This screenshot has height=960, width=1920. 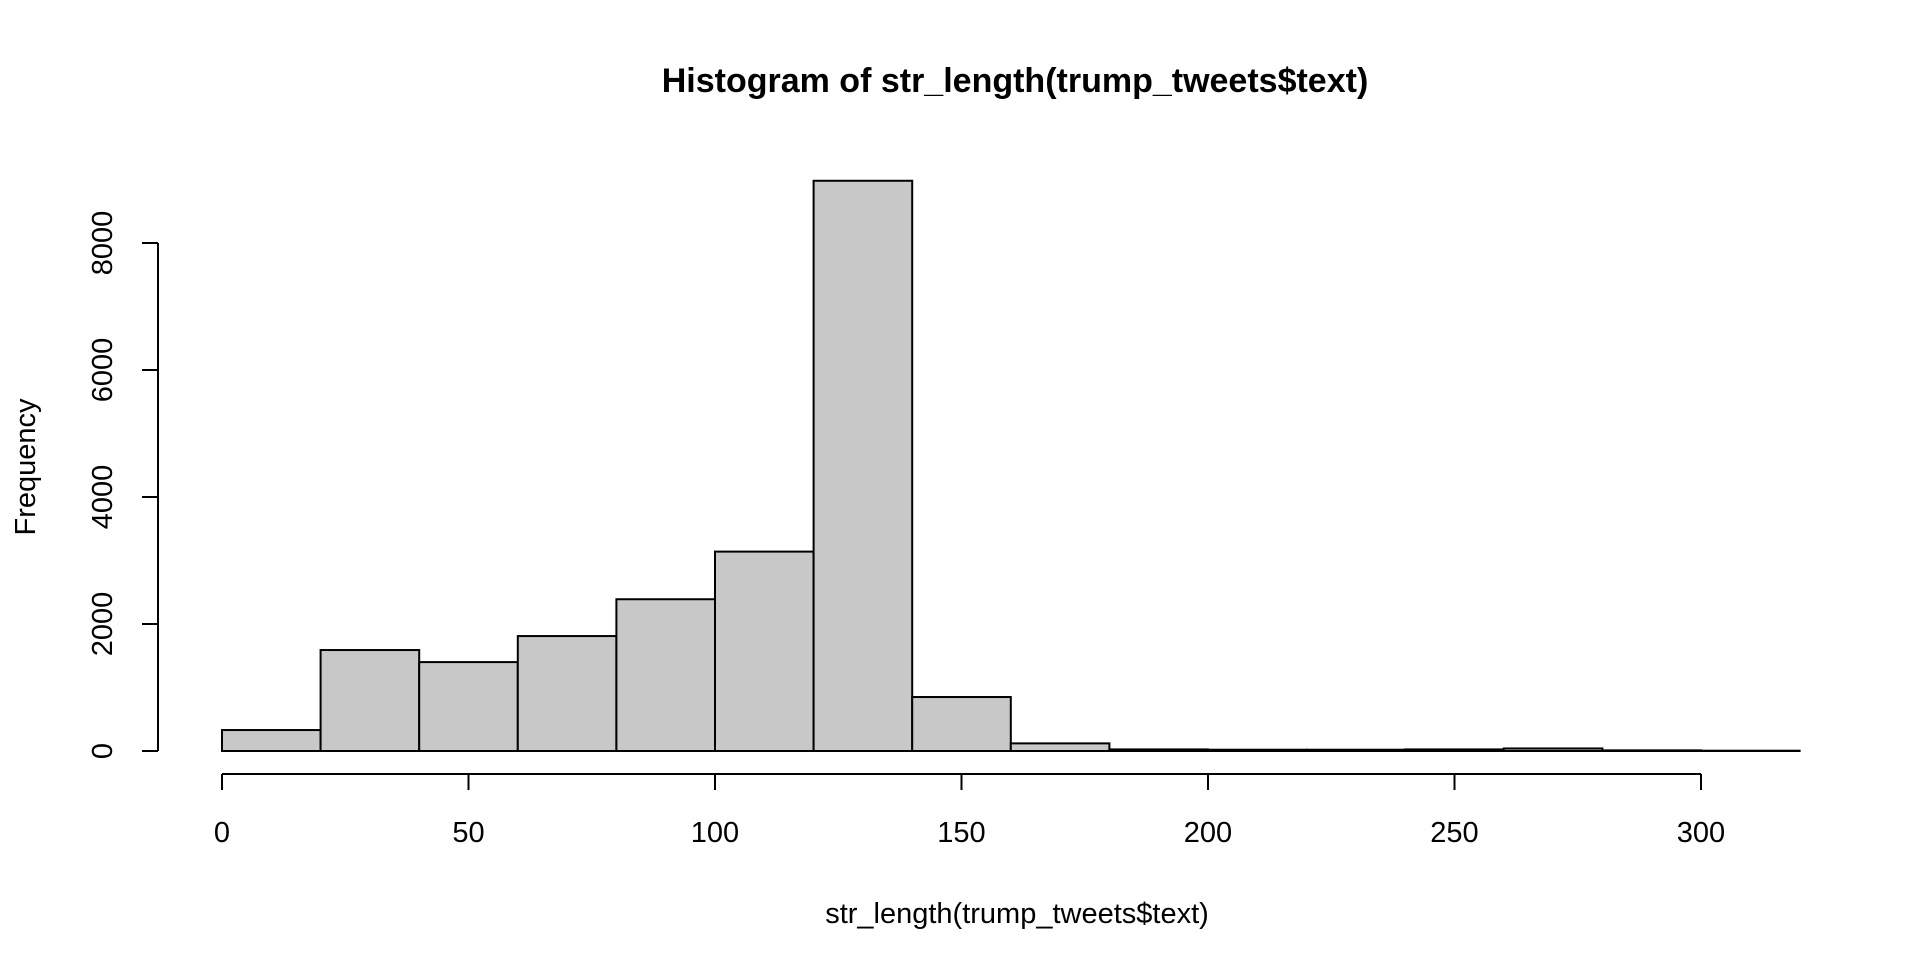 I want to click on x-tick-label: 250, so click(x=1454, y=833).